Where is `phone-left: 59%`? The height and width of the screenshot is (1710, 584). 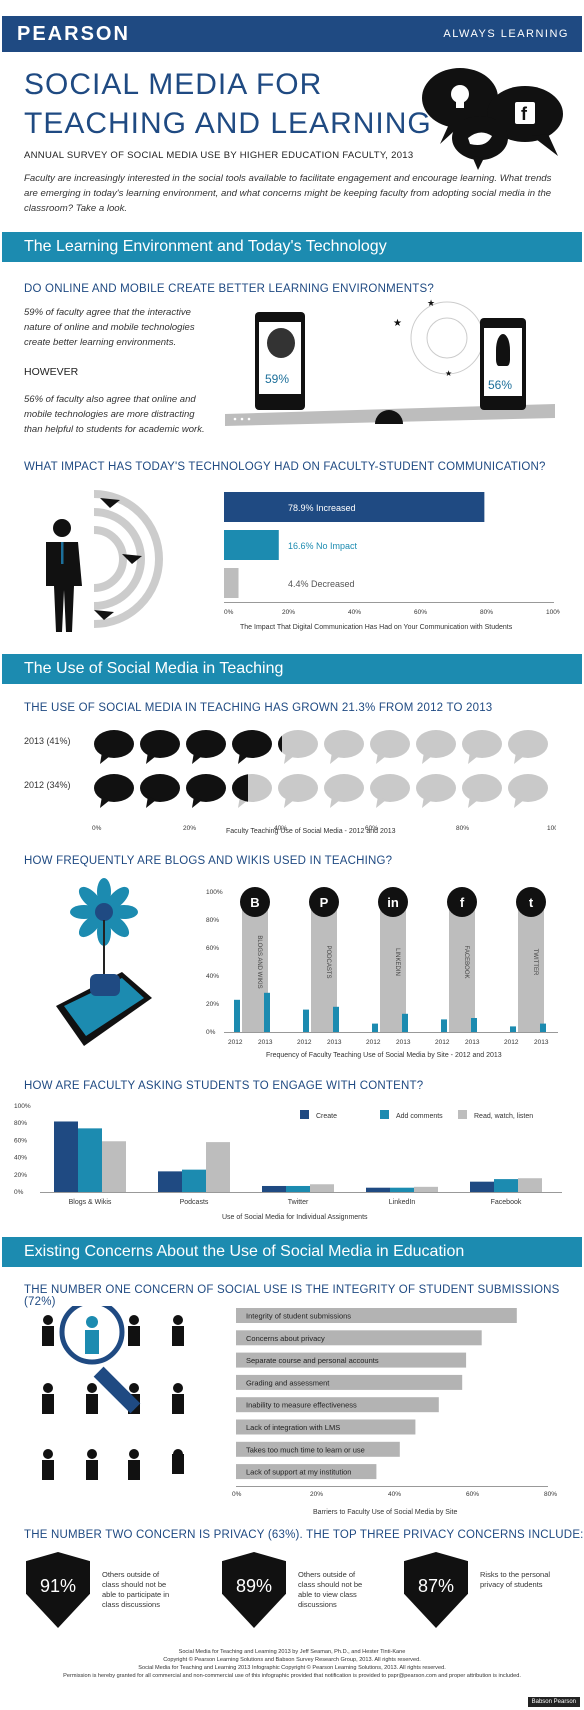 phone-left: 59% is located at coordinates (280, 361).